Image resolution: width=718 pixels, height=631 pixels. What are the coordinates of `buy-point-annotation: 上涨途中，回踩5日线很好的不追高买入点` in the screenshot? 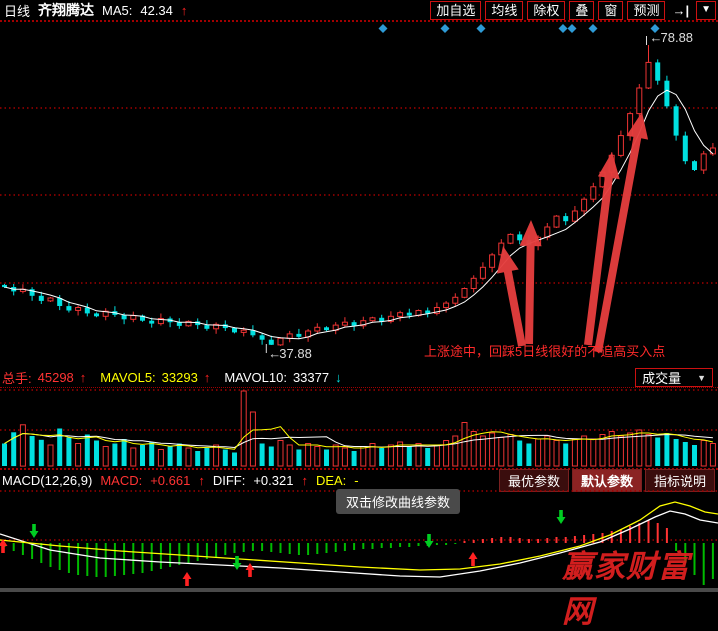 It's located at (544, 351).